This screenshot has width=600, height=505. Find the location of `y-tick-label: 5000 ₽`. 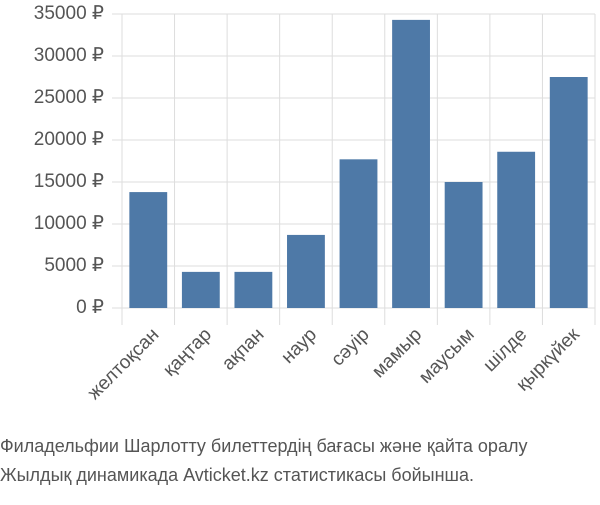

y-tick-label: 5000 ₽ is located at coordinates (74, 265).